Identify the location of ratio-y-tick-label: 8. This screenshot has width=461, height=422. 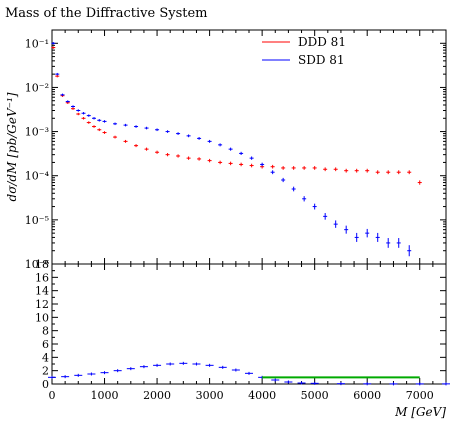
(45, 331).